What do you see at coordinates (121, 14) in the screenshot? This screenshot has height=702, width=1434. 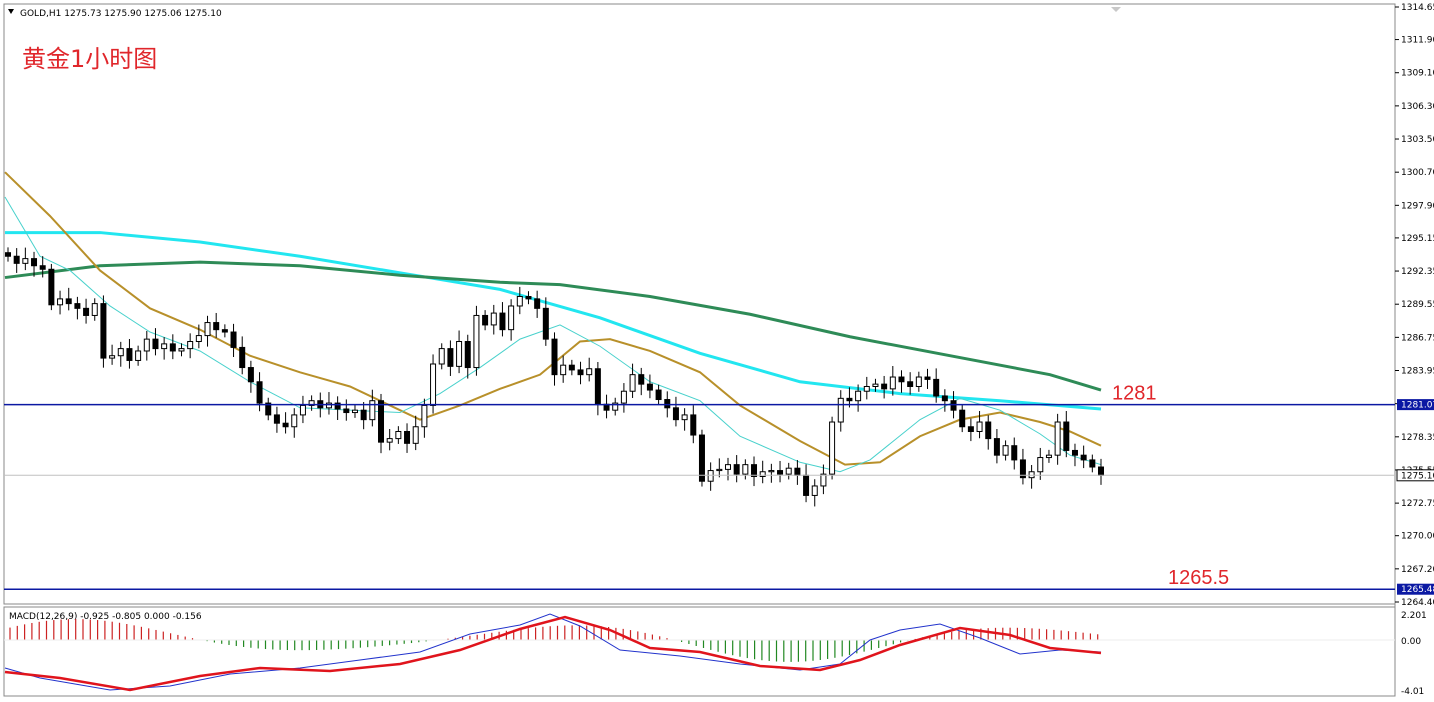 I see `symbol-label: GOLD,H1 1275.73 1275.90 1275.06 1275.10` at bounding box center [121, 14].